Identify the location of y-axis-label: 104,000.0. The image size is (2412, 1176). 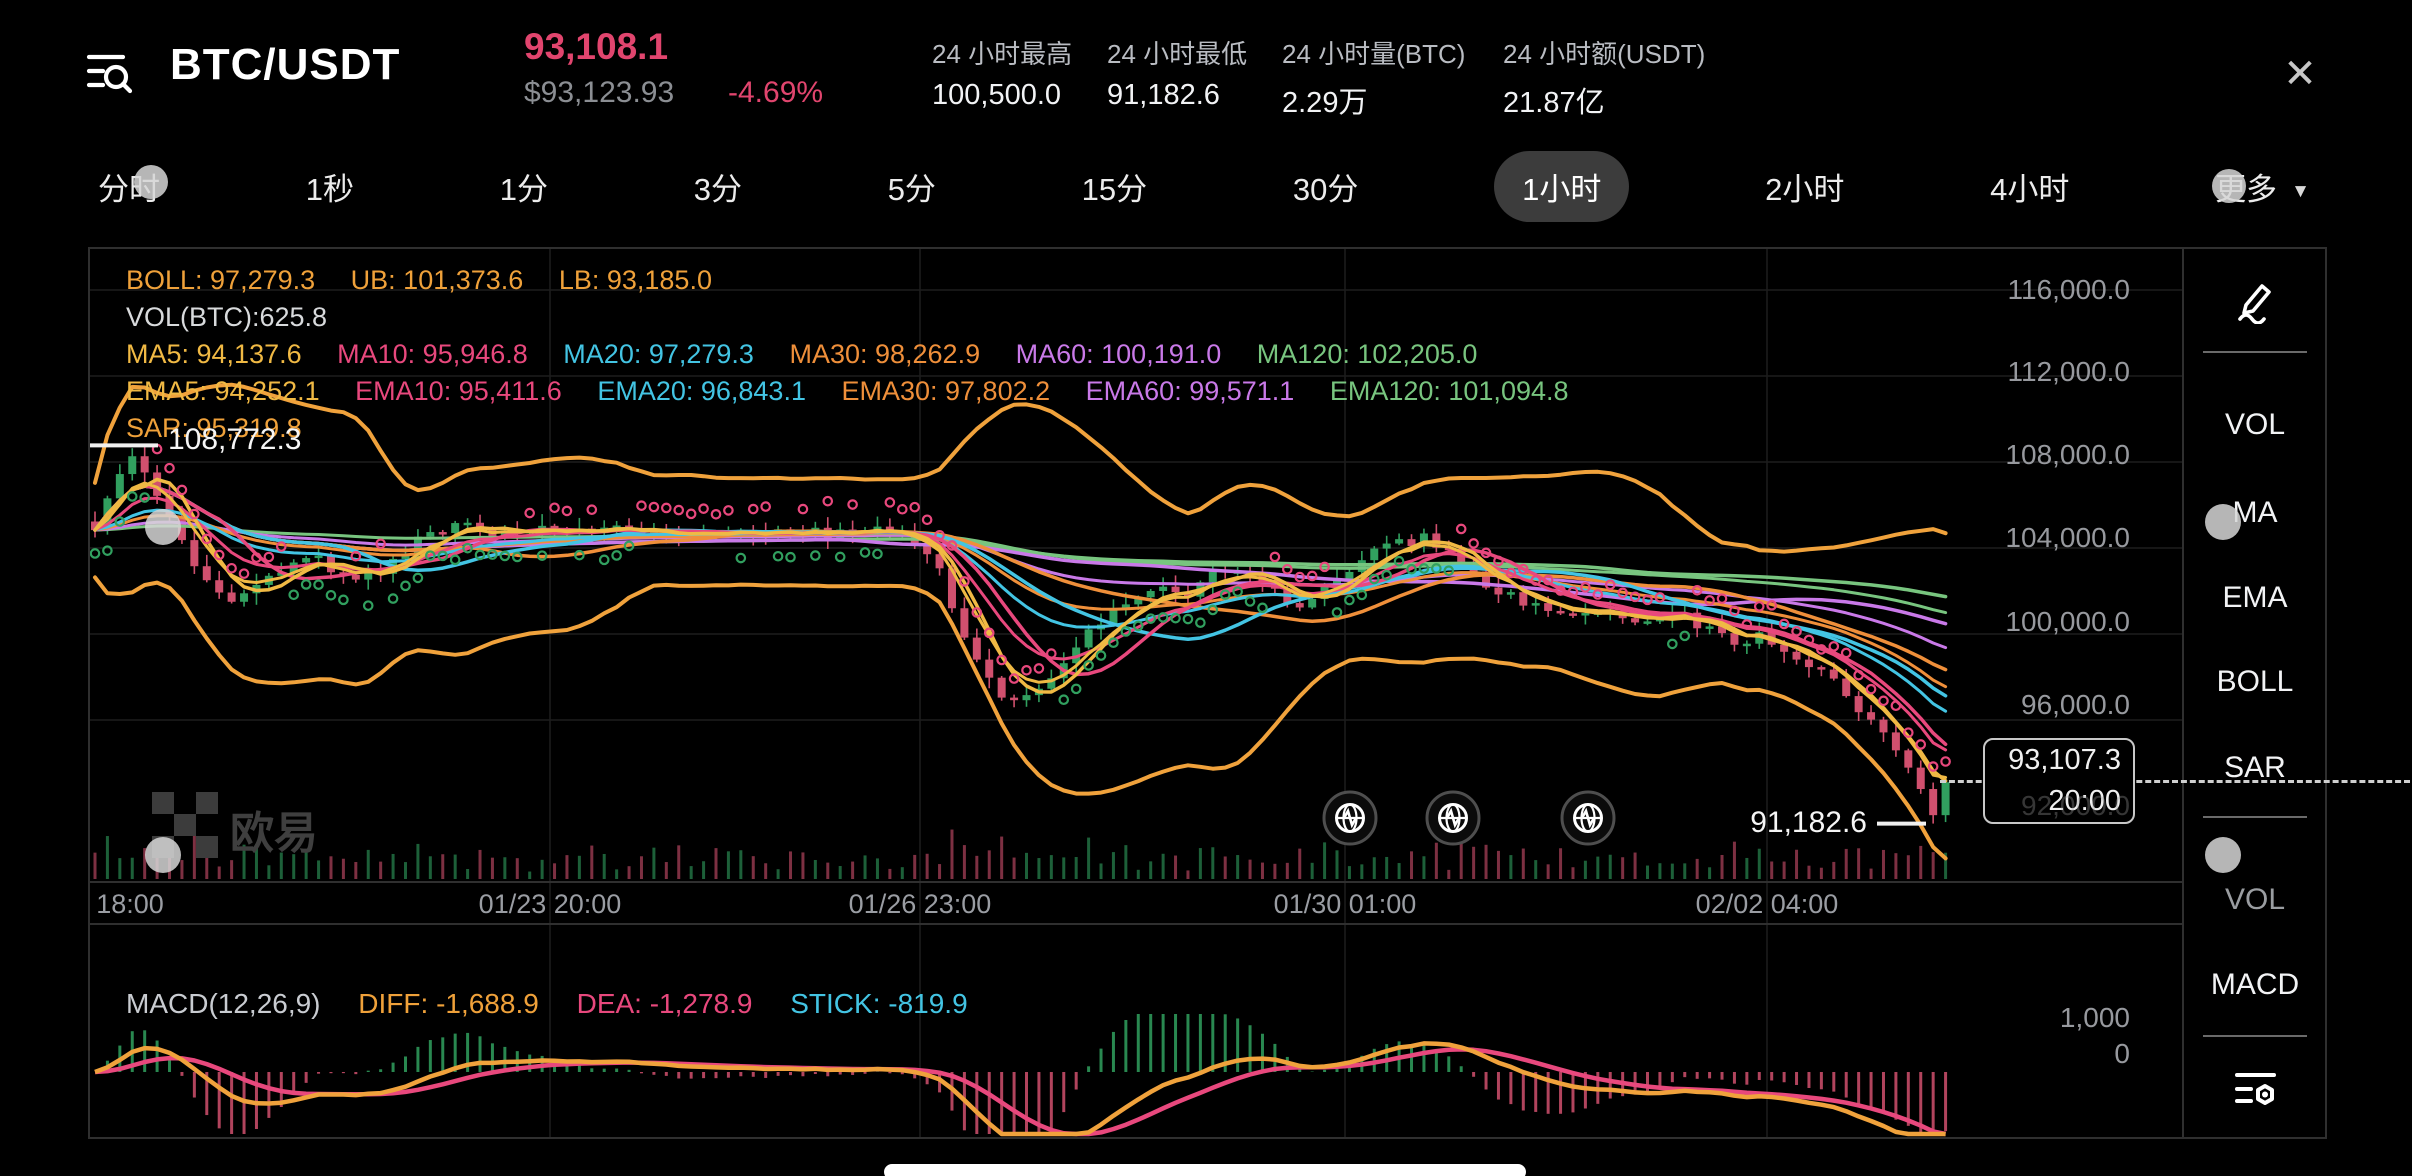
(2067, 537).